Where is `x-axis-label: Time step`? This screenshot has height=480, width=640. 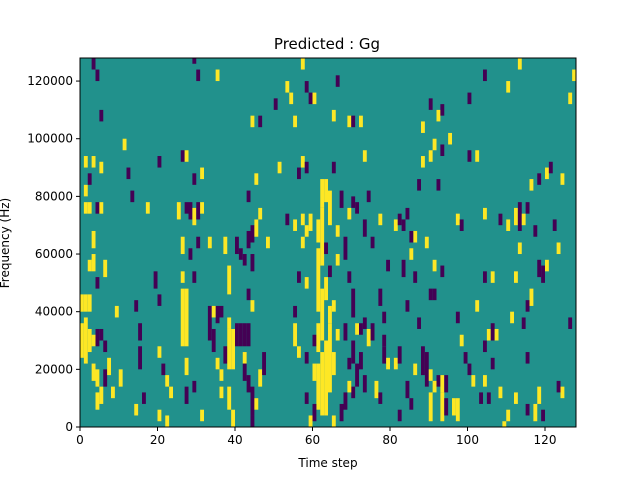 x-axis-label: Time step is located at coordinates (327, 463).